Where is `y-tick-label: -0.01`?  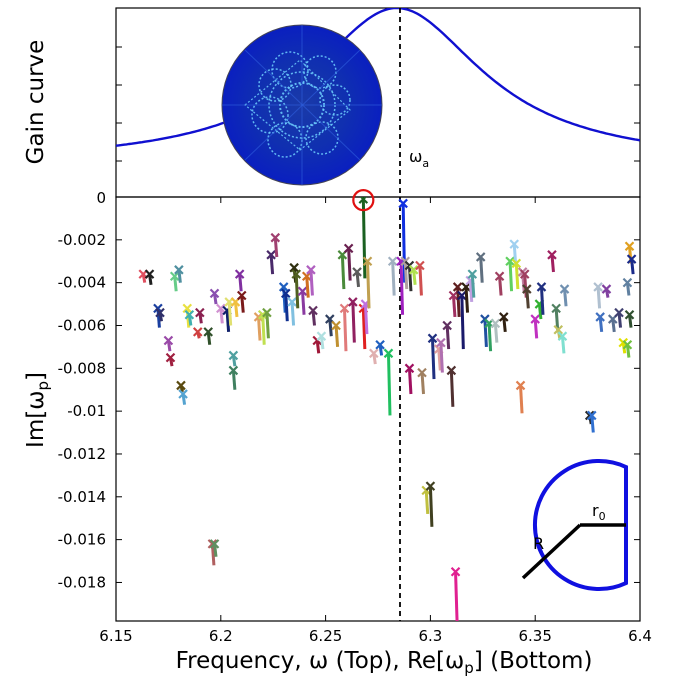
y-tick-label: -0.01 is located at coordinates (86, 411).